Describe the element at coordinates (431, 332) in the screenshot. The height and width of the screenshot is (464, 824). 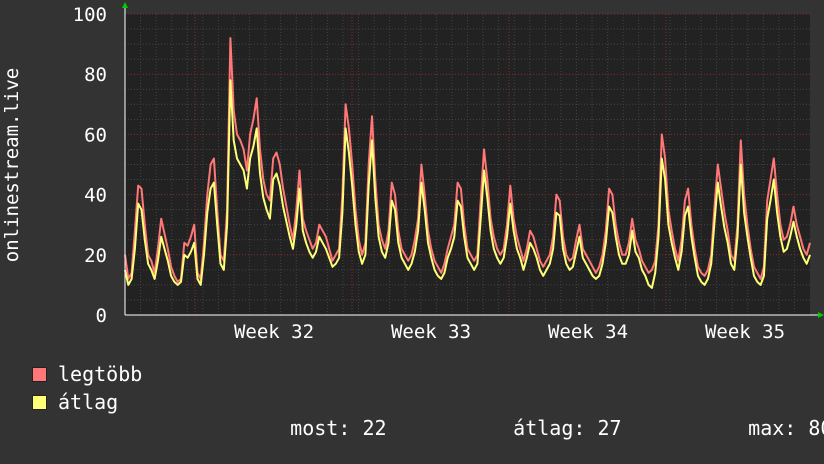
I see `x-tick-label: Week 33` at that location.